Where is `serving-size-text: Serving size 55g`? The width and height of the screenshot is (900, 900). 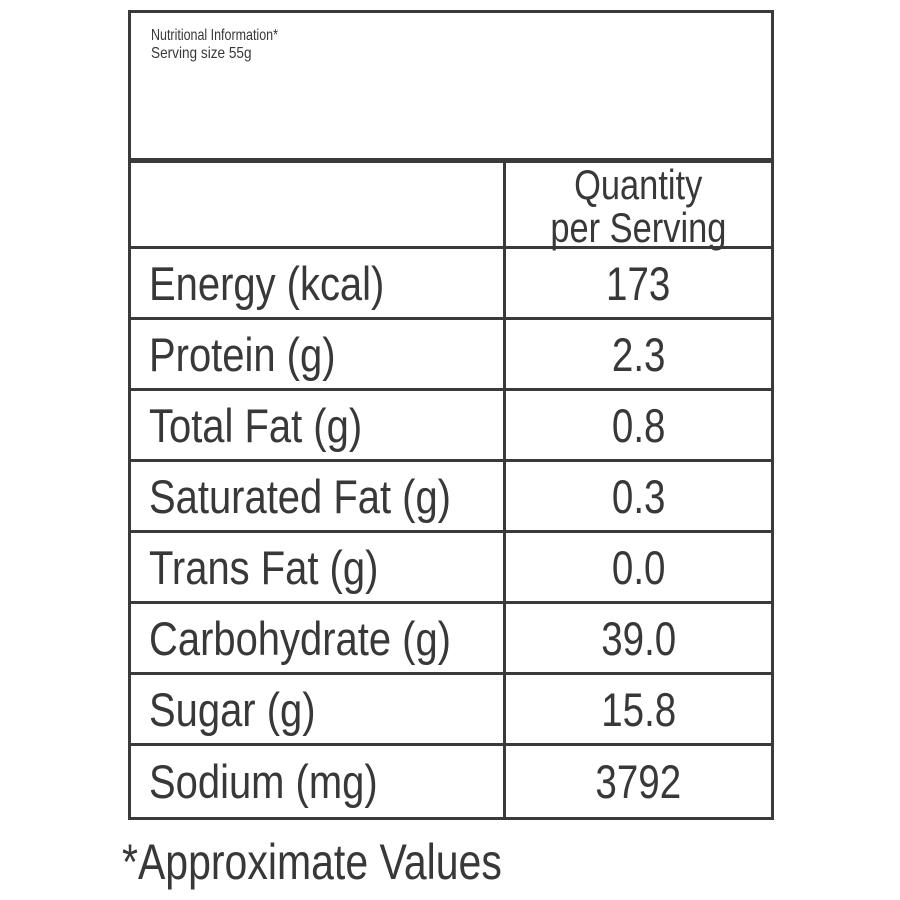
serving-size-text: Serving size 55g is located at coordinates (201, 53).